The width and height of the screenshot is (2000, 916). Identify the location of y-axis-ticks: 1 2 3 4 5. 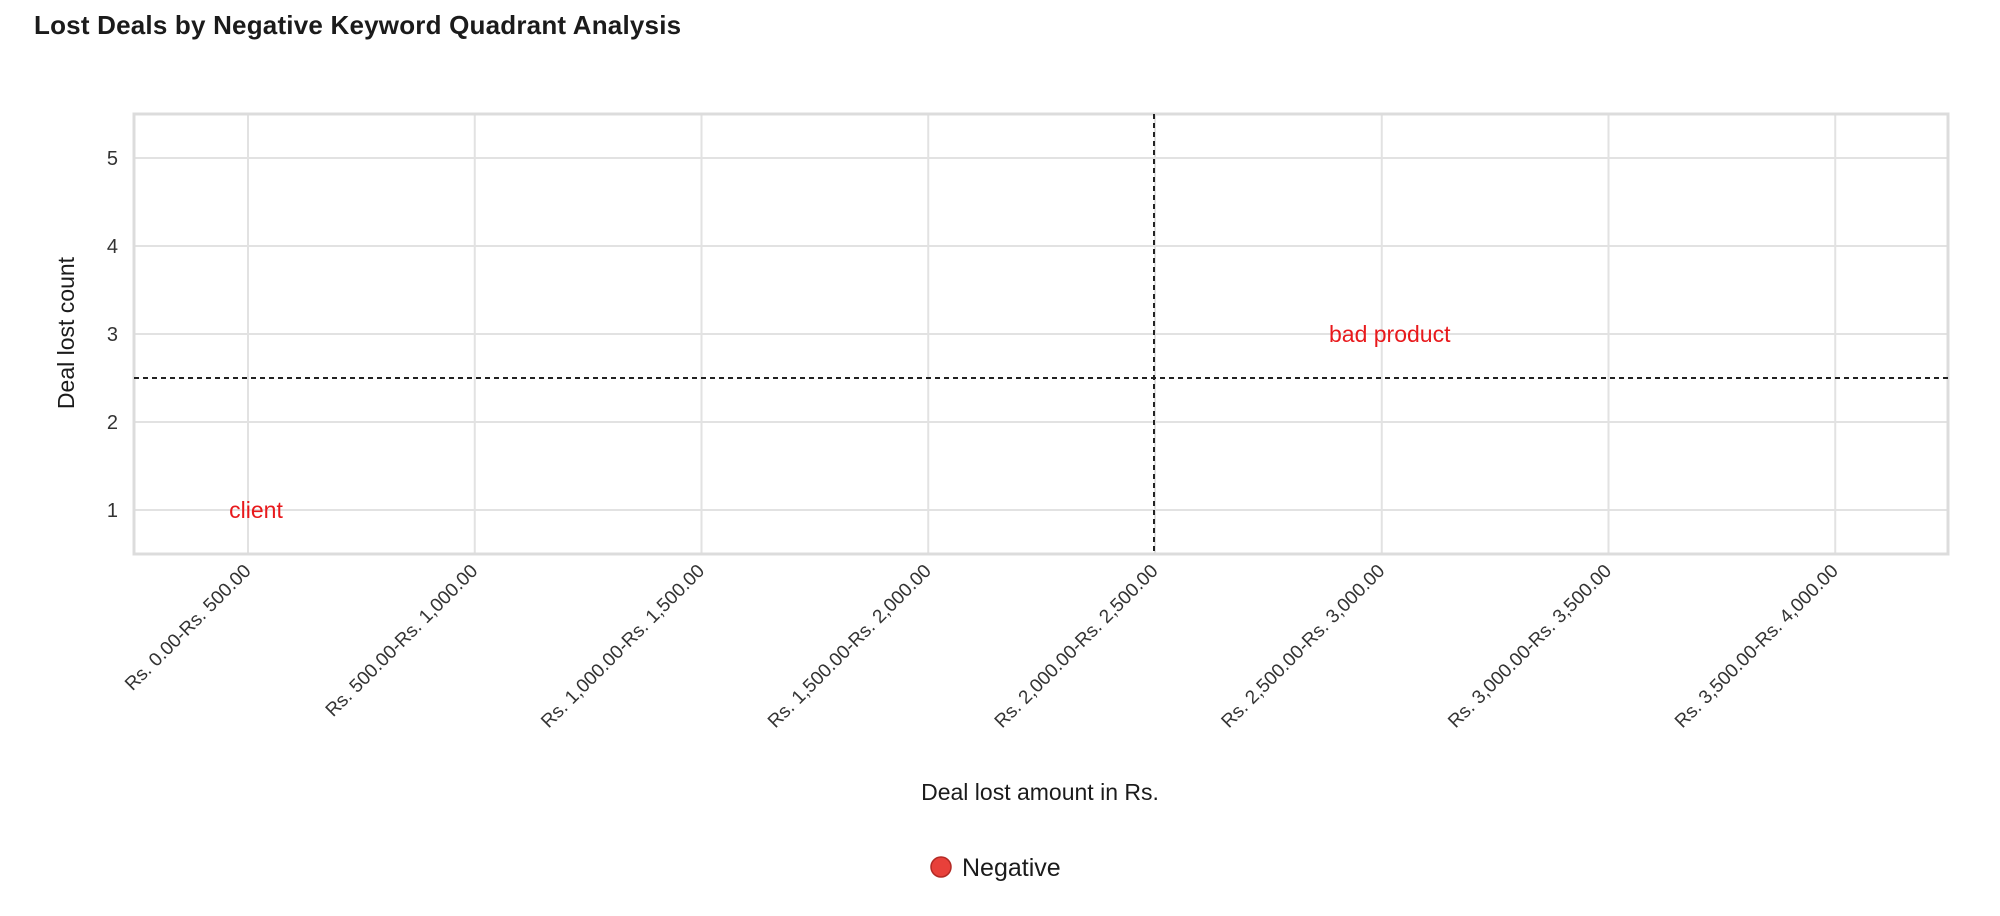
(112, 335).